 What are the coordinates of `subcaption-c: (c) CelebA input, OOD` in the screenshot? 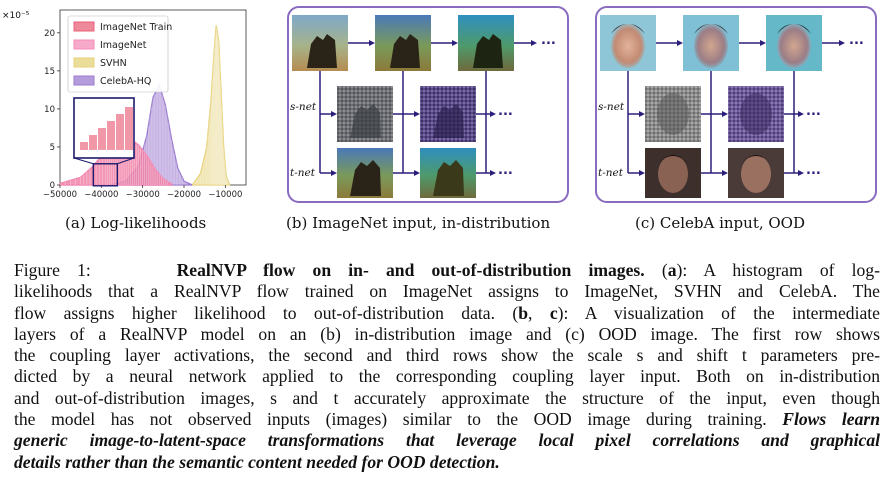 It's located at (720, 223).